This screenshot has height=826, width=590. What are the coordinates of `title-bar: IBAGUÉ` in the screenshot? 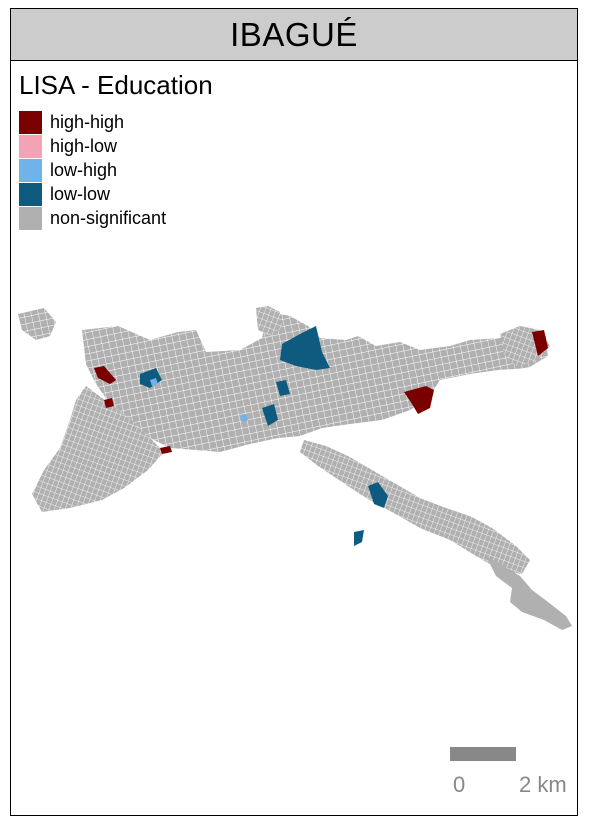 It's located at (294, 35).